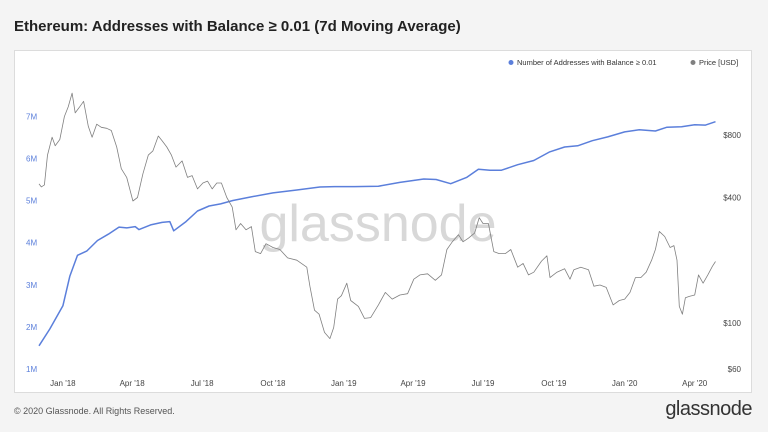  Describe the element at coordinates (344, 383) in the screenshot. I see `x-tick-label: Jan '19` at that location.